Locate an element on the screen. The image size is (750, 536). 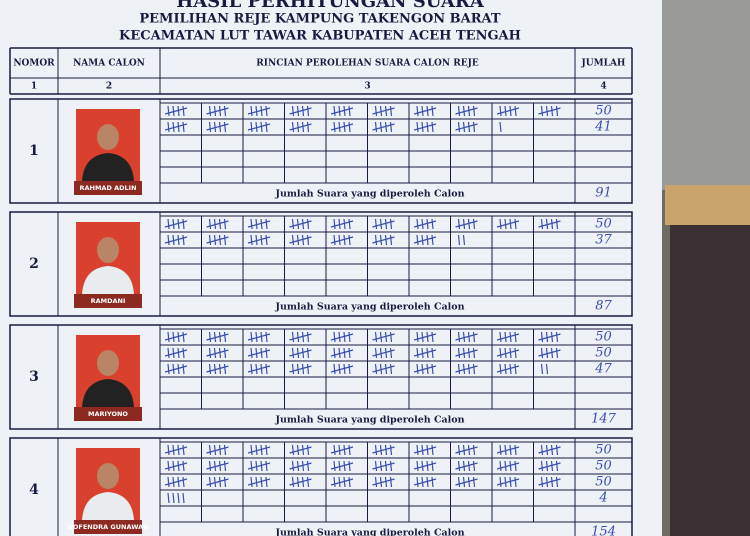
column-header: RINCIAN PEROLEHAN SUARA CALON REJE is located at coordinates (367, 64).